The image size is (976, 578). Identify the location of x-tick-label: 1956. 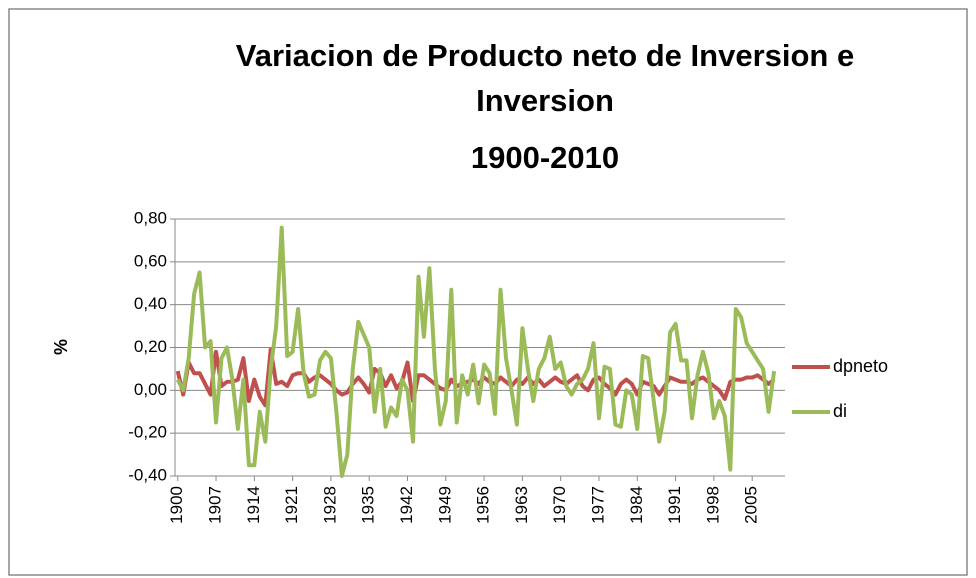
(483, 505).